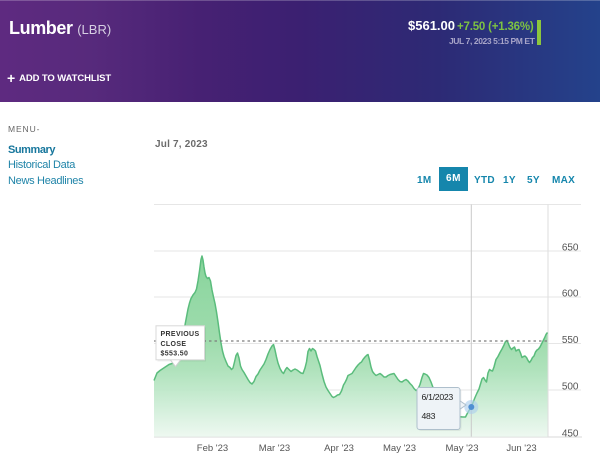 The height and width of the screenshot is (460, 600). What do you see at coordinates (521, 448) in the screenshot?
I see `svg-text: Jun '23` at bounding box center [521, 448].